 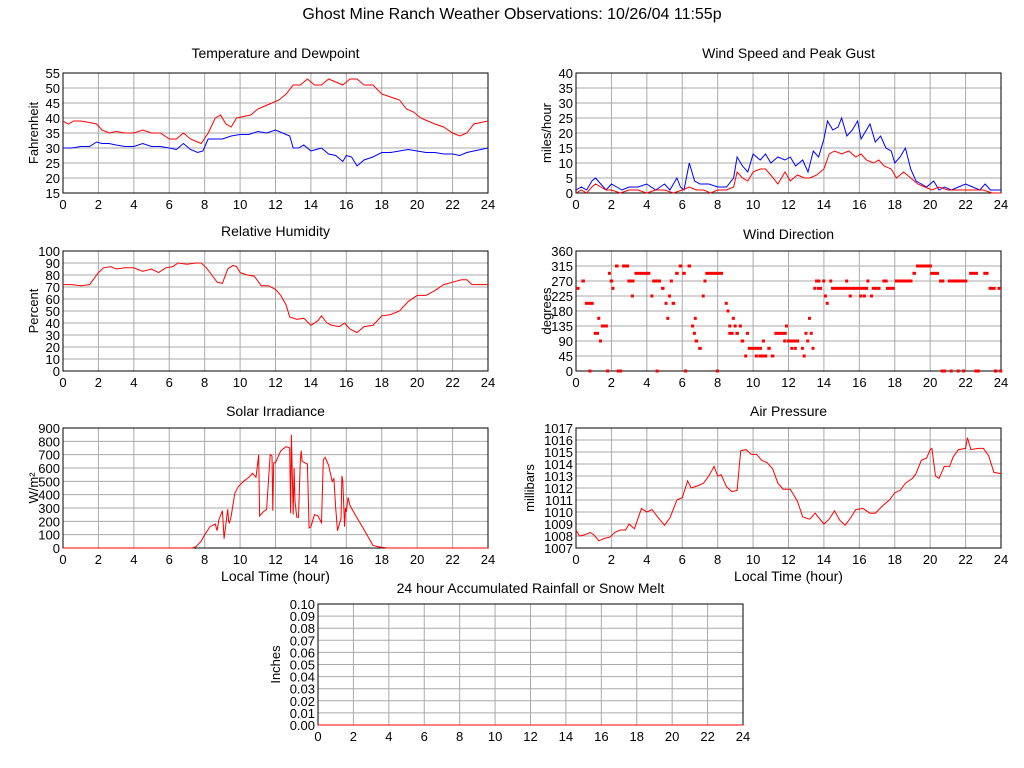 What do you see at coordinates (53, 263) in the screenshot?
I see `y-tick-label: 90` at bounding box center [53, 263].